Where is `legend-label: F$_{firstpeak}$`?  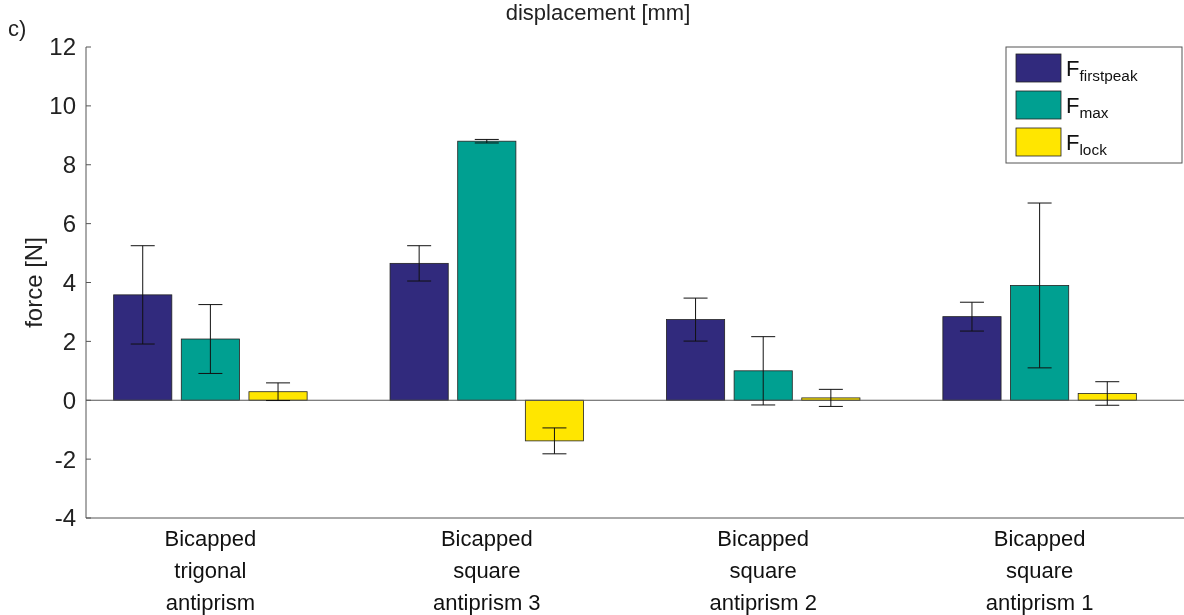
legend-label: F$_{firstpeak}$ is located at coordinates (1102, 70).